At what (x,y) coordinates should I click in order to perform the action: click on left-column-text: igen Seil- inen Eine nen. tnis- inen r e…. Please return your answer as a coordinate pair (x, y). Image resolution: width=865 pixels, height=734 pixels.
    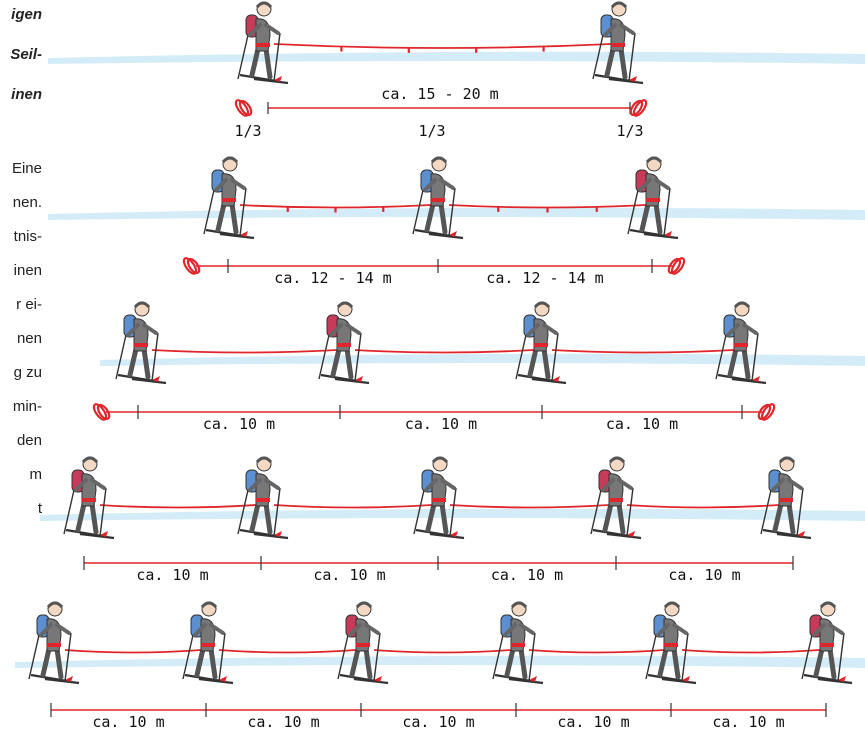
    Looking at the image, I should click on (22, 367).